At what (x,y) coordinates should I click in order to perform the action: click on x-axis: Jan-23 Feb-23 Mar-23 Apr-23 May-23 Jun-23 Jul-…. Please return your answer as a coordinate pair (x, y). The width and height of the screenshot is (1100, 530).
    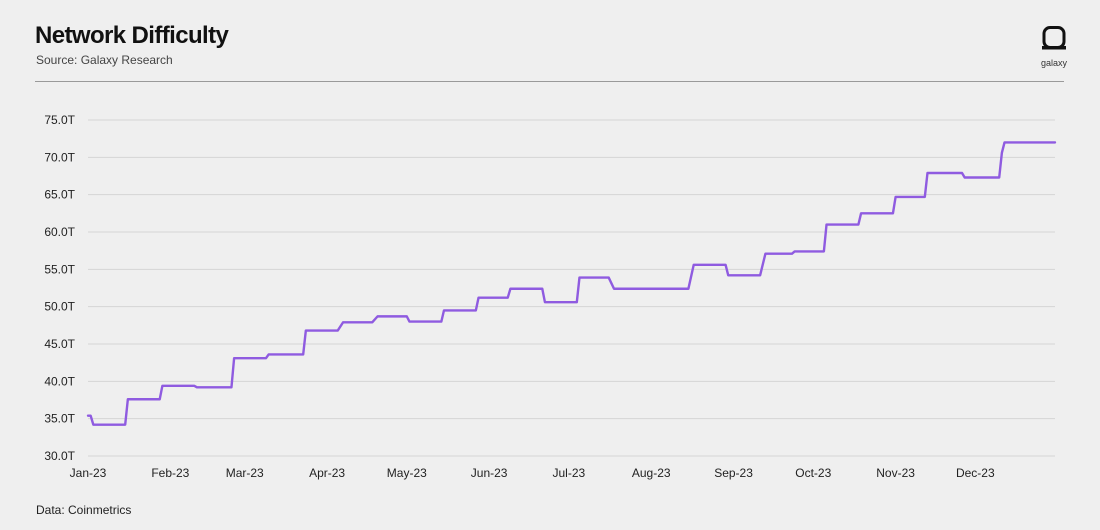
    Looking at the image, I should click on (532, 473).